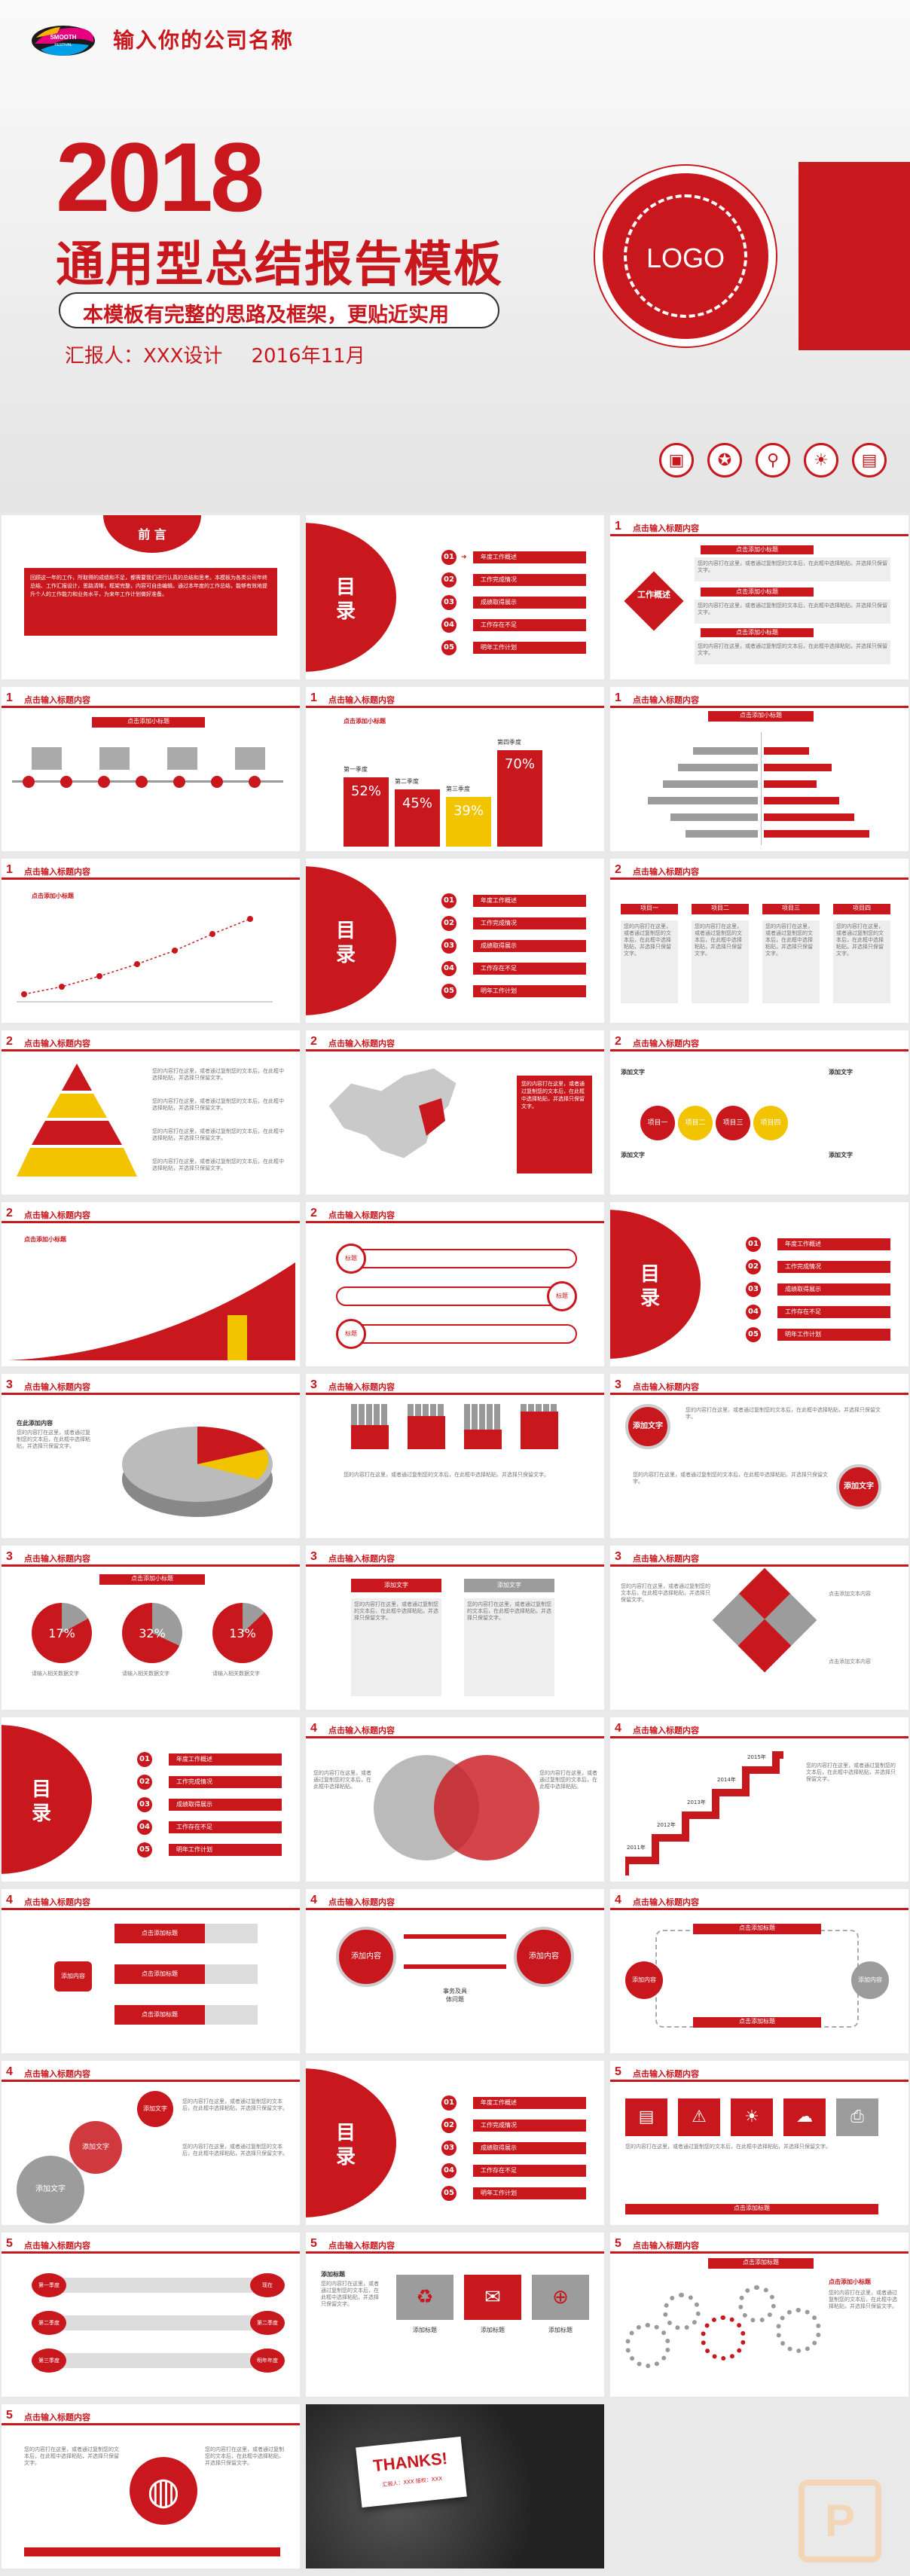 The image size is (910, 2576). I want to click on slide-header: 3 点击输入标题内容, so click(151, 1559).